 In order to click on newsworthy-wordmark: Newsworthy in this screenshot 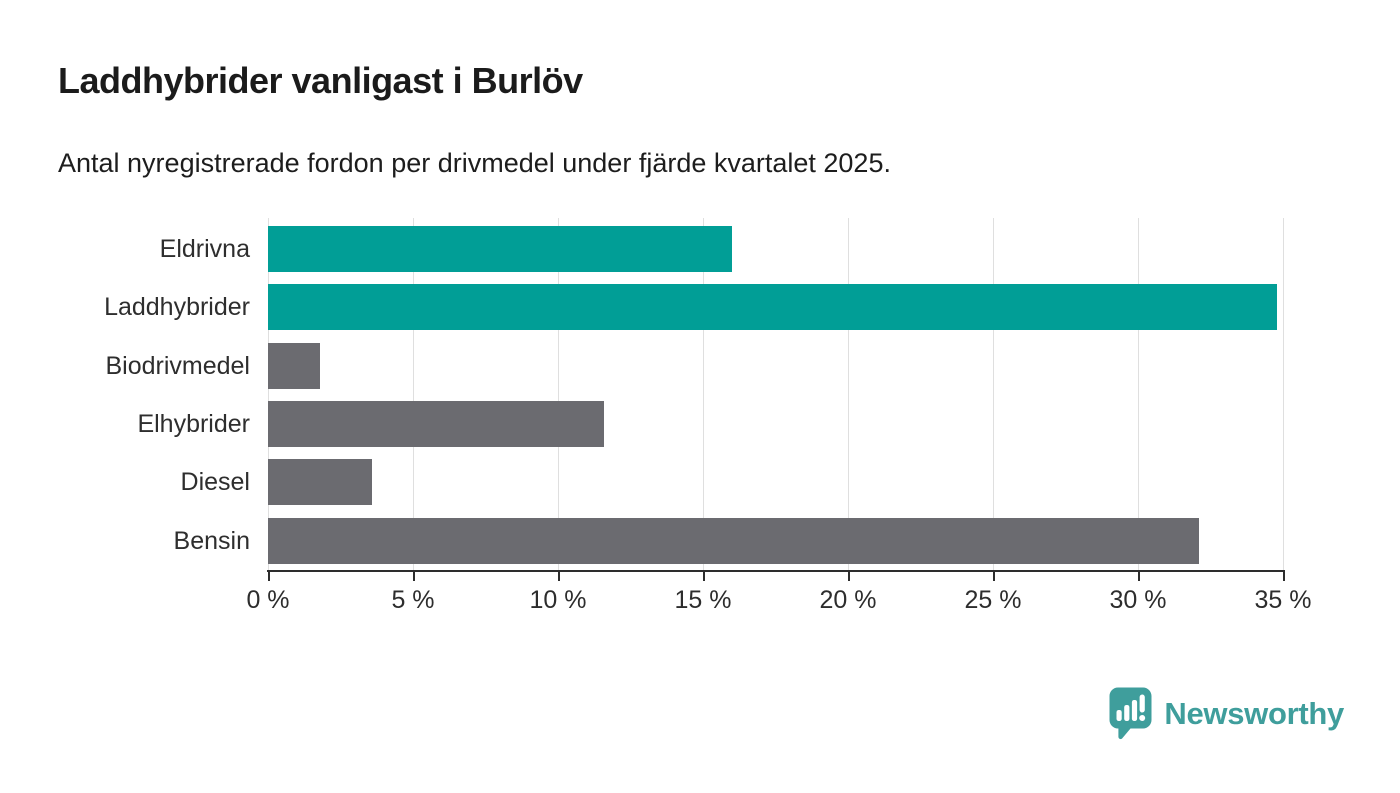, I will do `click(1254, 713)`.